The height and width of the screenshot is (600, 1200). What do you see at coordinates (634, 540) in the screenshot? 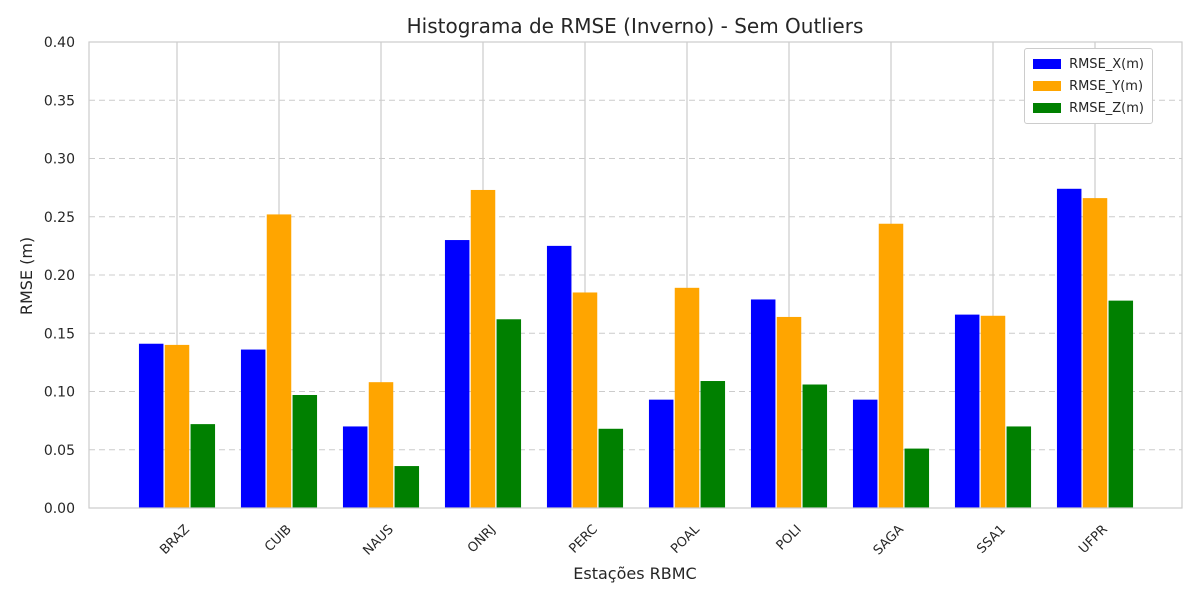
I see `x-tick-labels: BRAZ CUIB NAUS ONRJ PERC POAL POLI SAGA SSA1 UFPR` at bounding box center [634, 540].